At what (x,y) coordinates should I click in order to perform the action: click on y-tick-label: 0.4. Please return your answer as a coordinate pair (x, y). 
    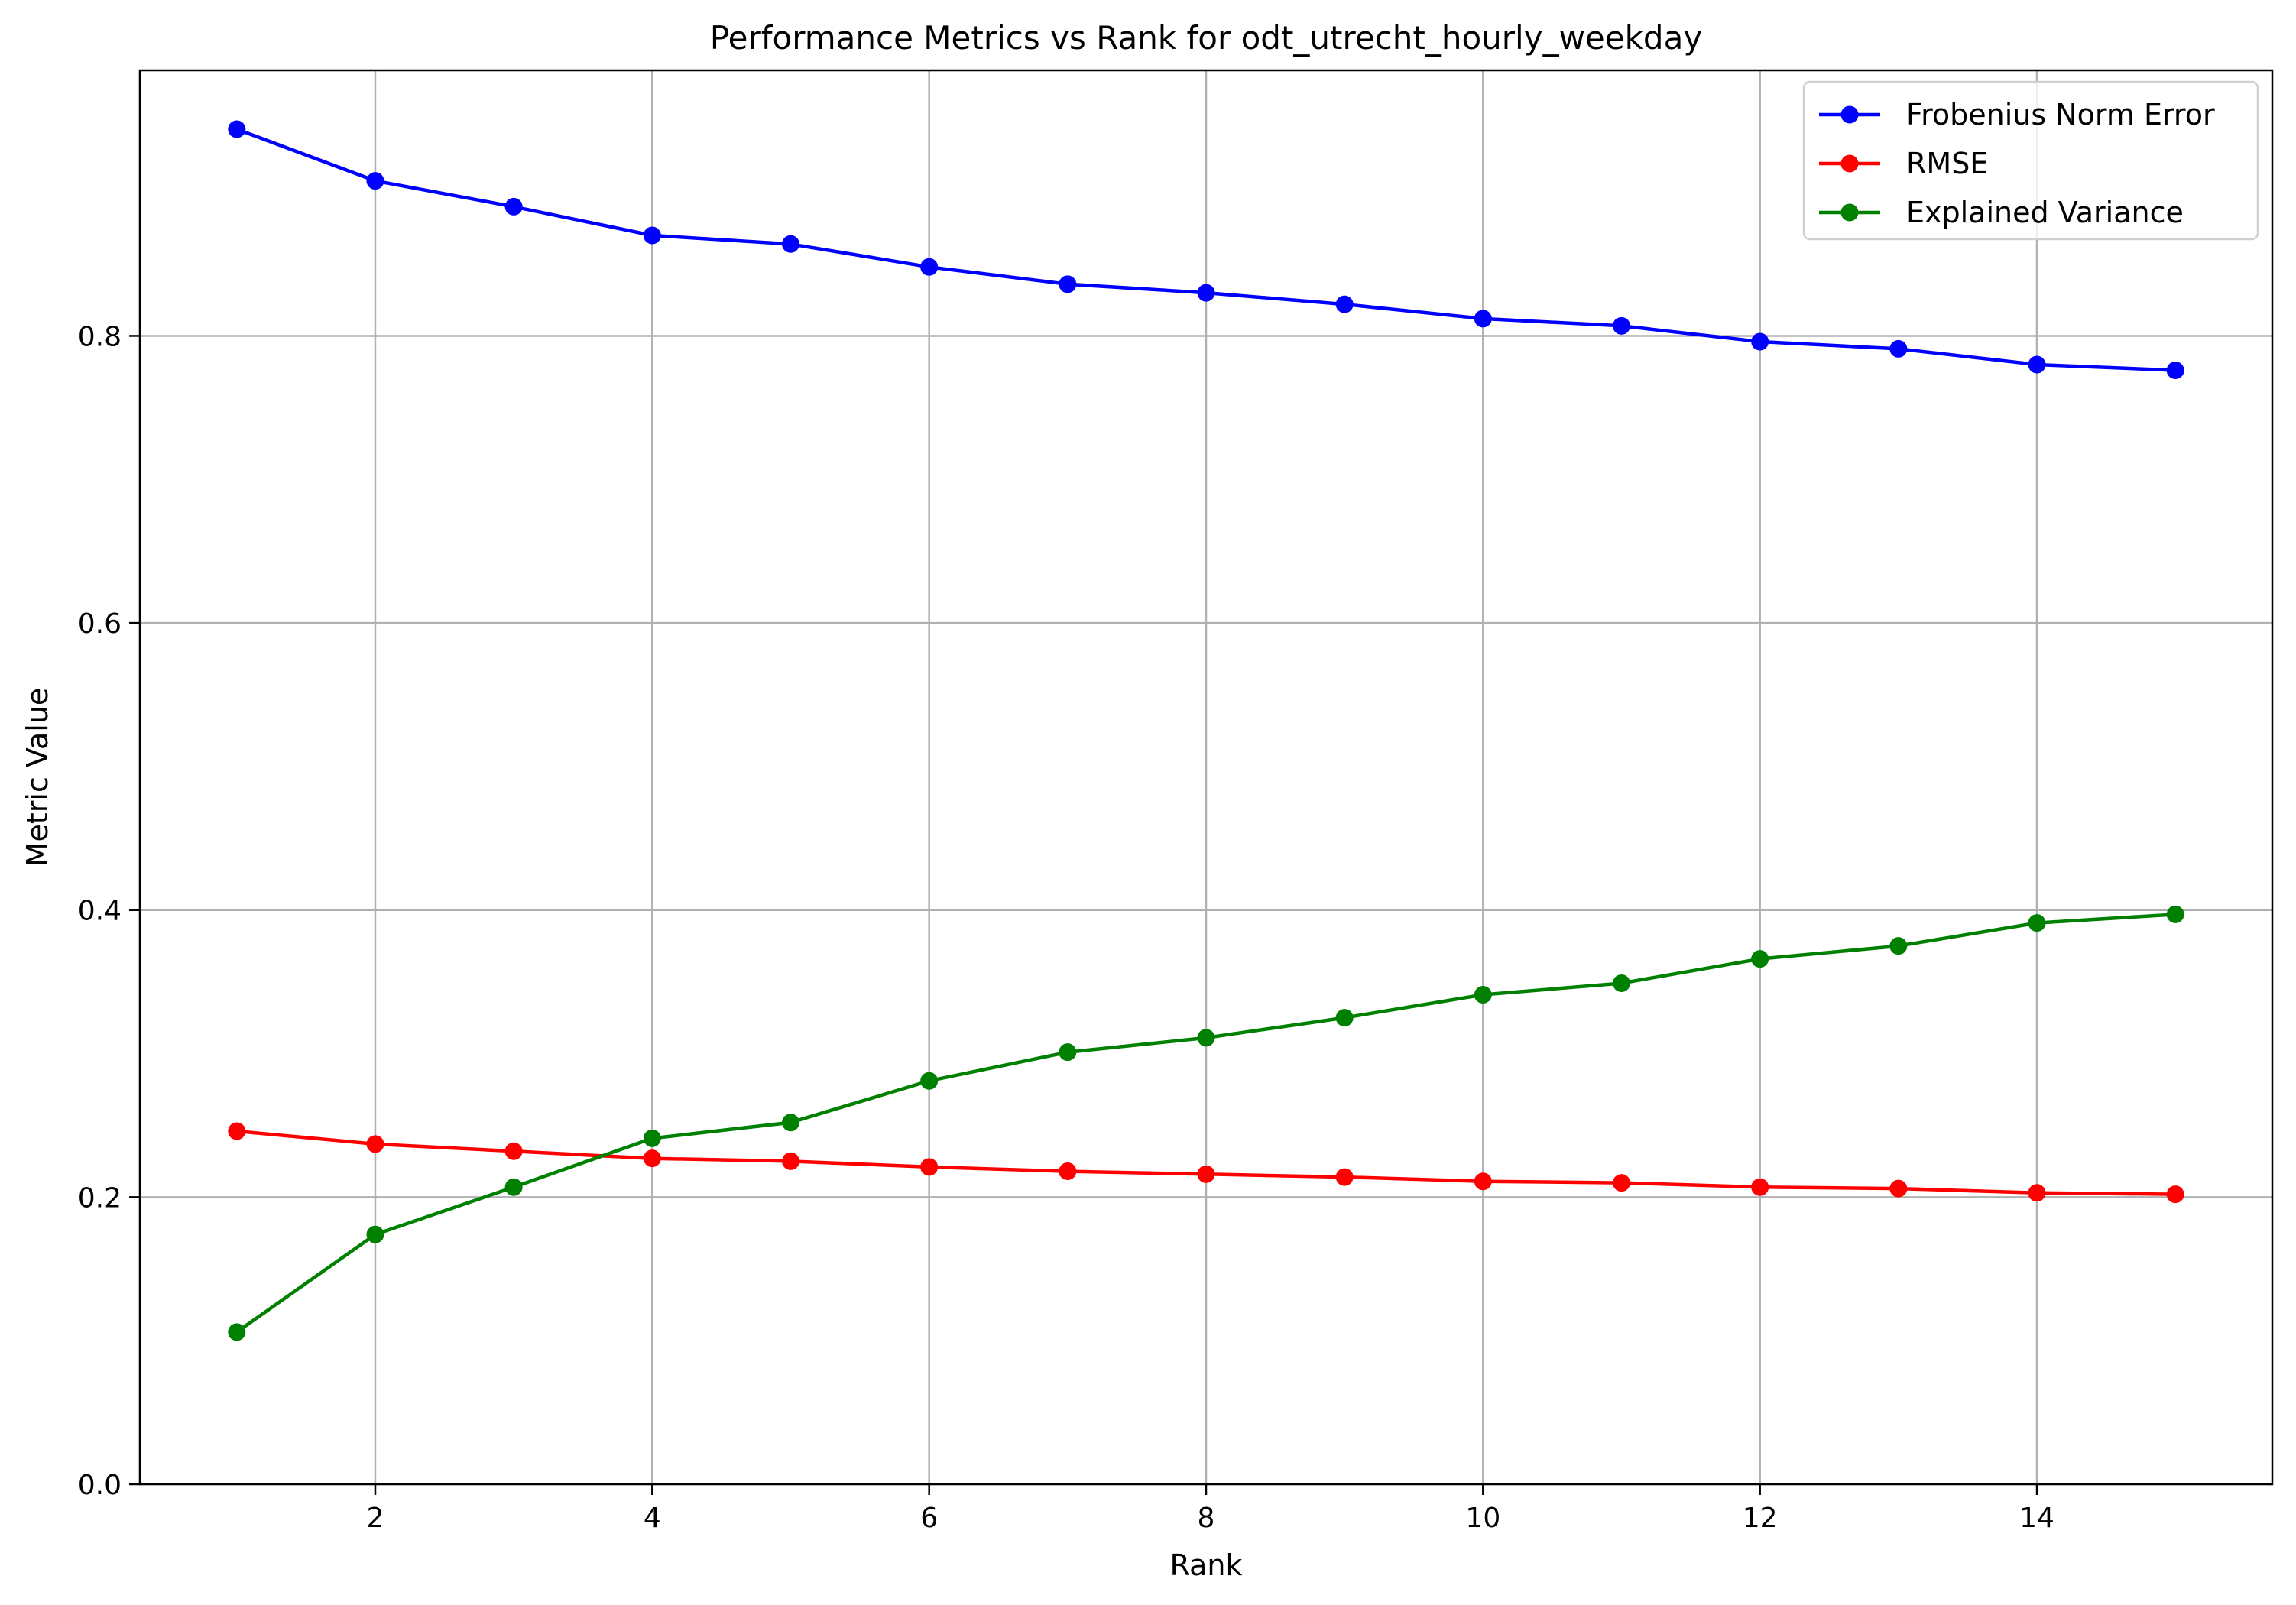
    Looking at the image, I should click on (100, 911).